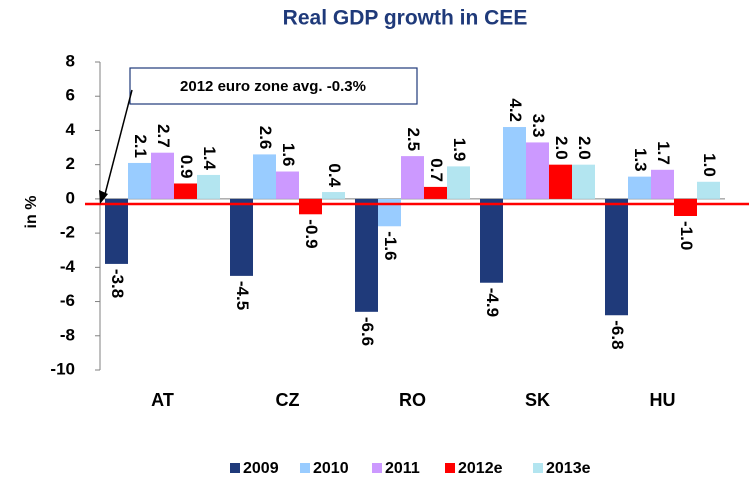 This screenshot has width=749, height=491. I want to click on y-tick-label: -8, so click(67, 334).